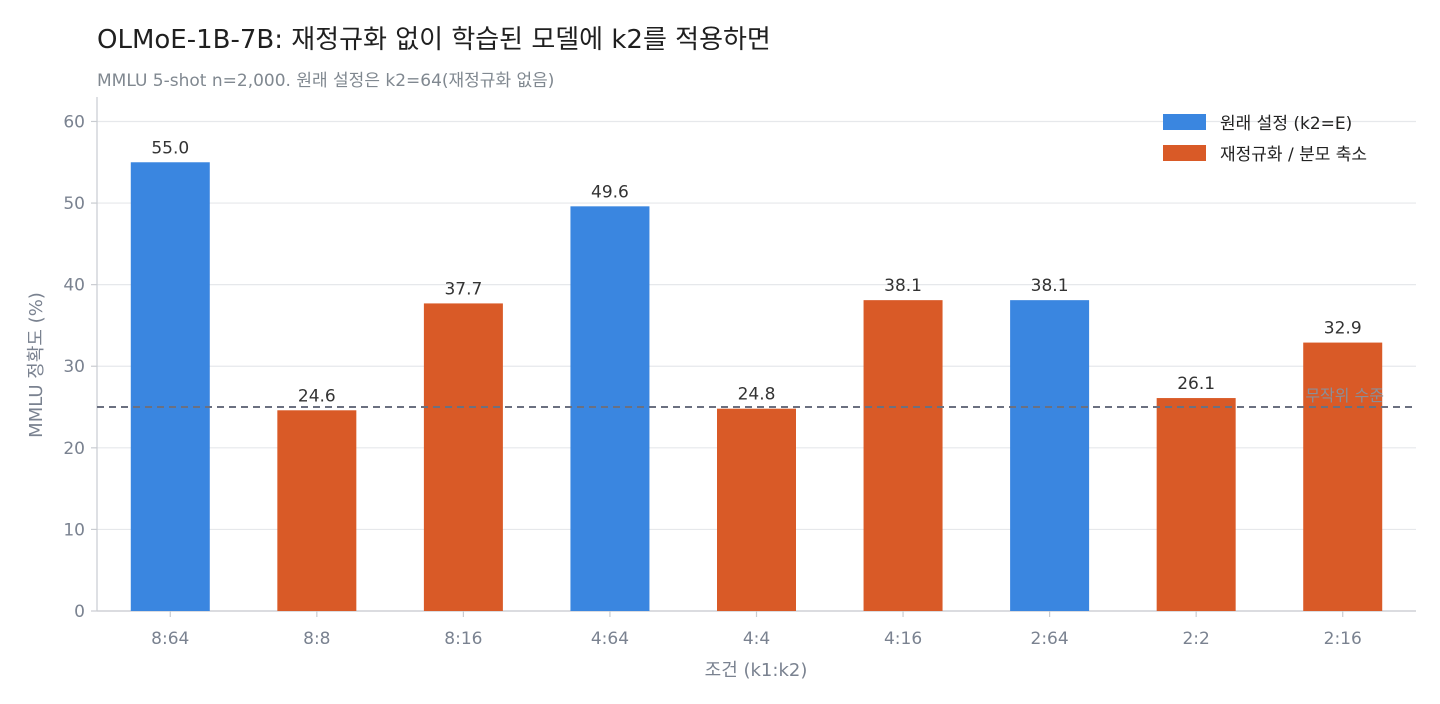 The height and width of the screenshot is (704, 1440). I want to click on x-tick-label: 4:64, so click(610, 639).